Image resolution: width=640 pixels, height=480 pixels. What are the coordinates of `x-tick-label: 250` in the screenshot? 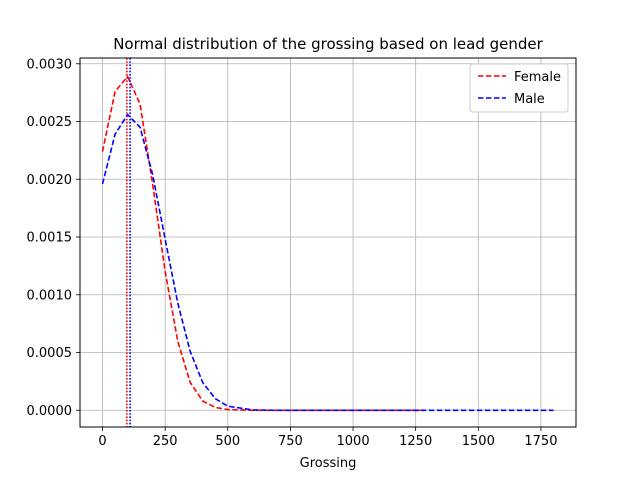 It's located at (165, 441).